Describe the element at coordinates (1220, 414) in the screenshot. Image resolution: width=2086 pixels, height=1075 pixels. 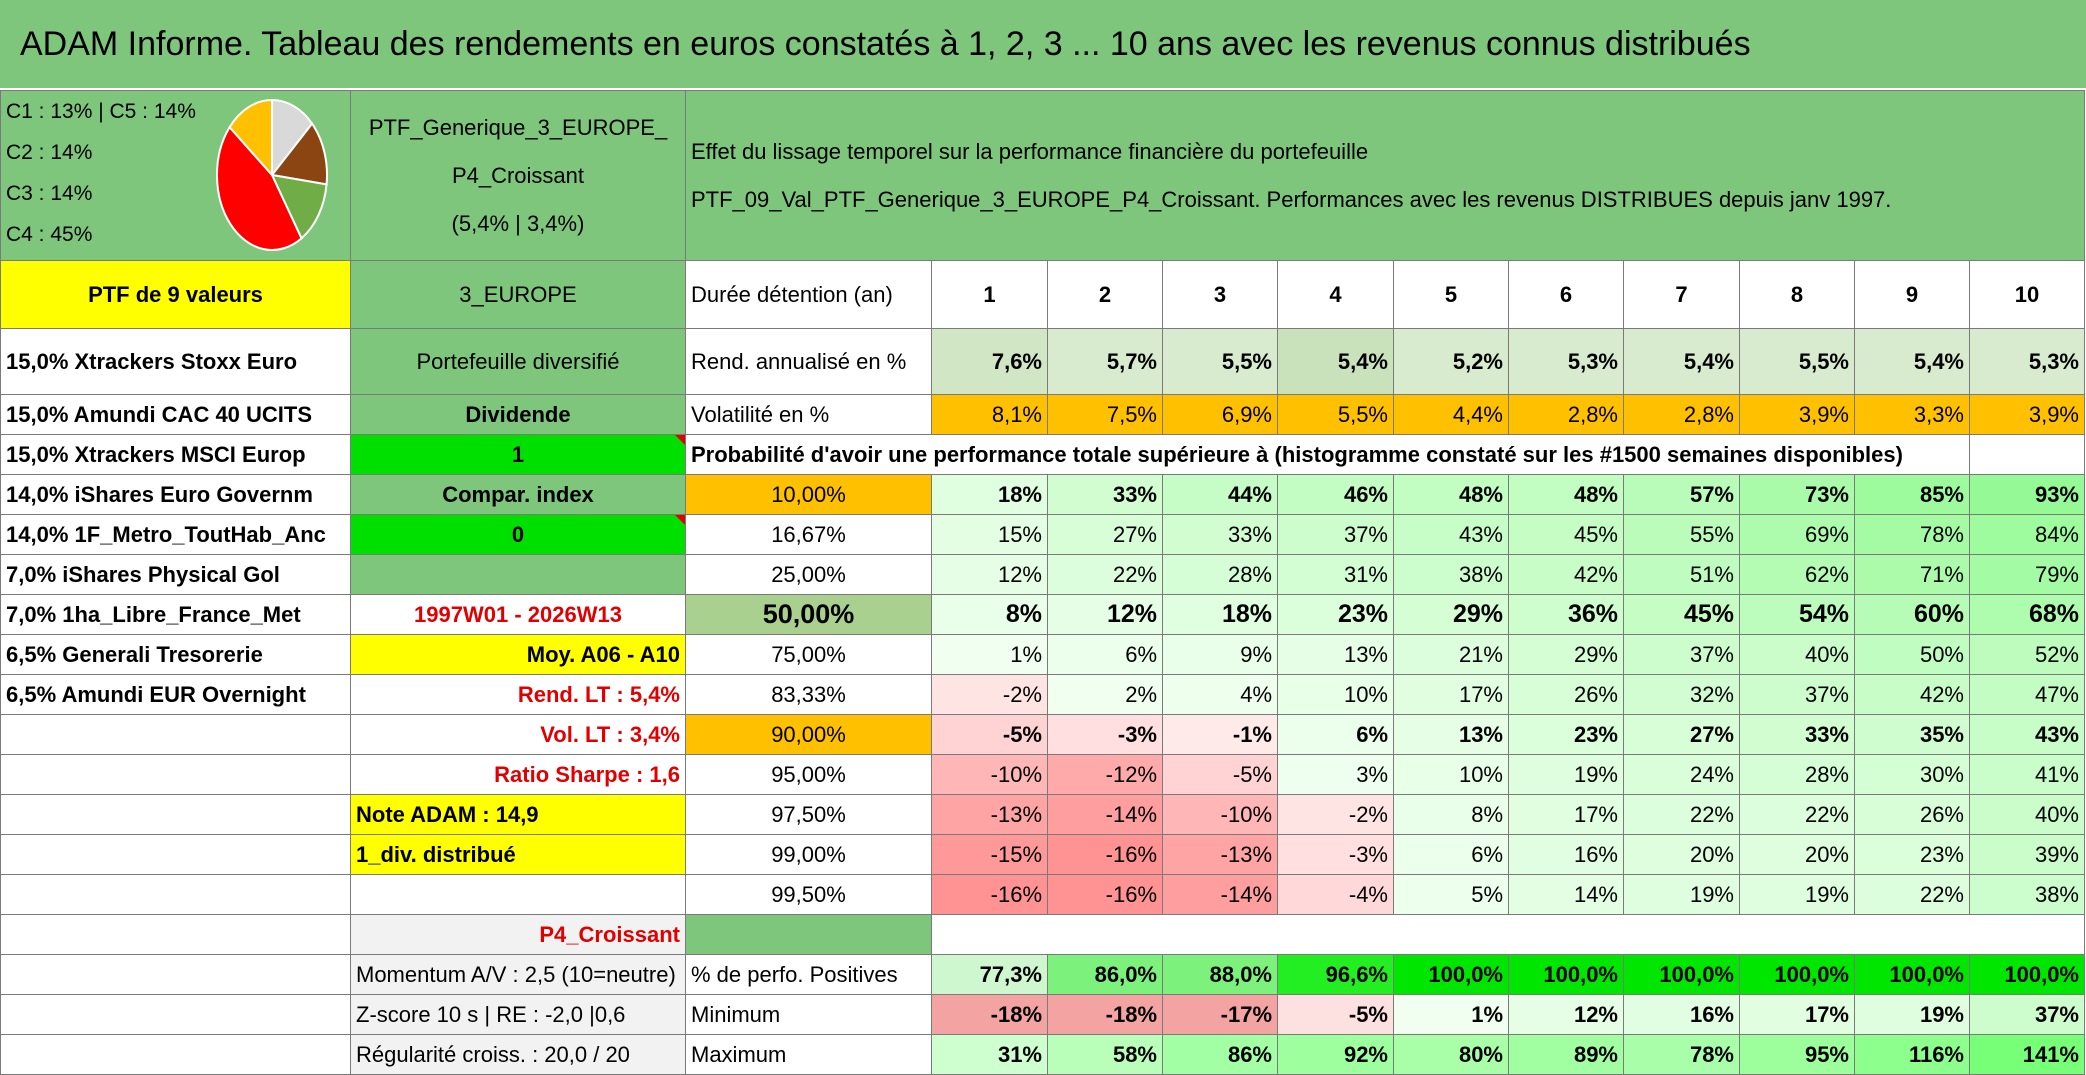
I see `vol-value: 6,9%` at that location.